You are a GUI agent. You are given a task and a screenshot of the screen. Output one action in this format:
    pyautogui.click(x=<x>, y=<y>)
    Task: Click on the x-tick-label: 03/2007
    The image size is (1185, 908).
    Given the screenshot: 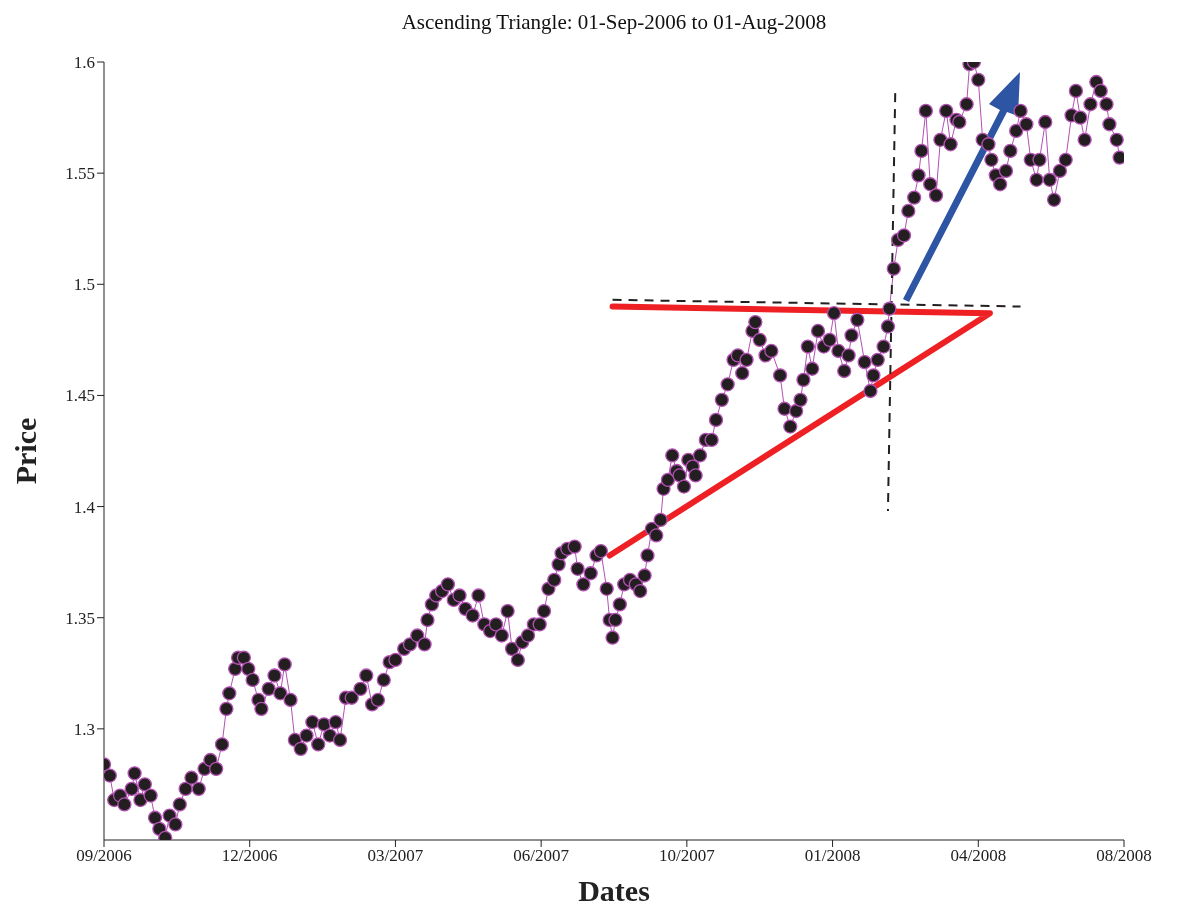 What is the action you would take?
    pyautogui.click(x=395, y=856)
    